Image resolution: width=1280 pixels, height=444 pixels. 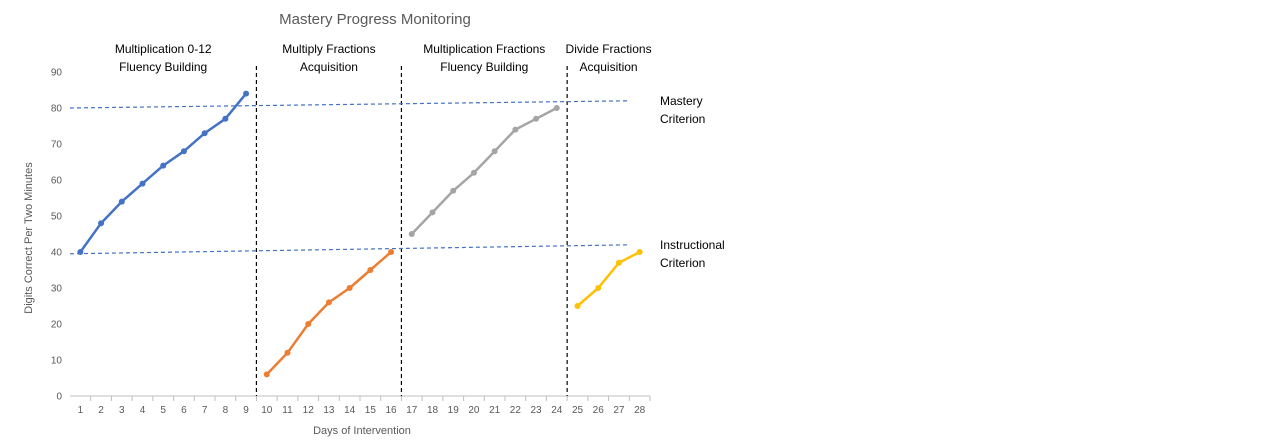 What do you see at coordinates (495, 410) in the screenshot?
I see `x-tick-label: 21` at bounding box center [495, 410].